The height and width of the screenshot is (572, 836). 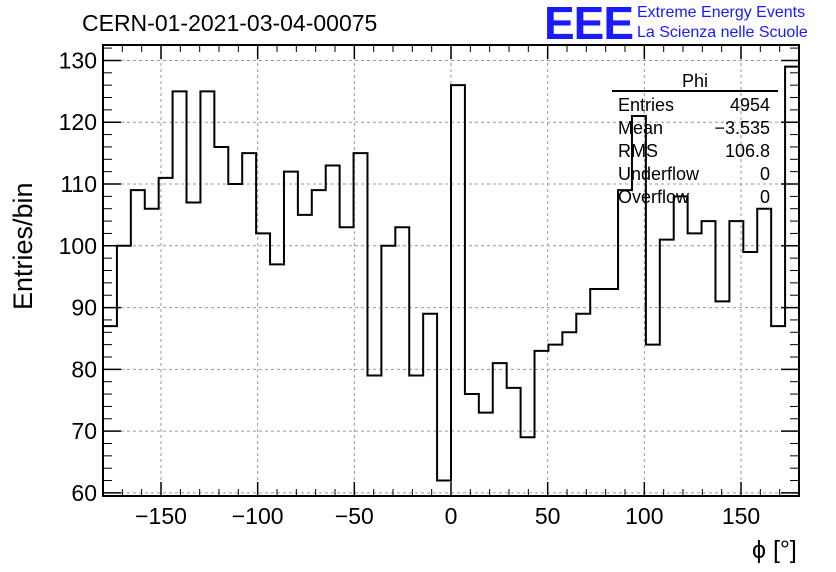 I want to click on logo-subtitle-2: La Scienza nelle Scuole, so click(x=722, y=32).